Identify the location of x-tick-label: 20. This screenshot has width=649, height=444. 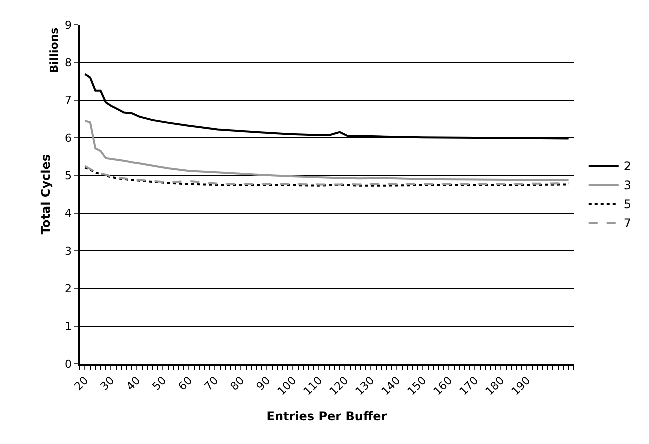
(82, 384).